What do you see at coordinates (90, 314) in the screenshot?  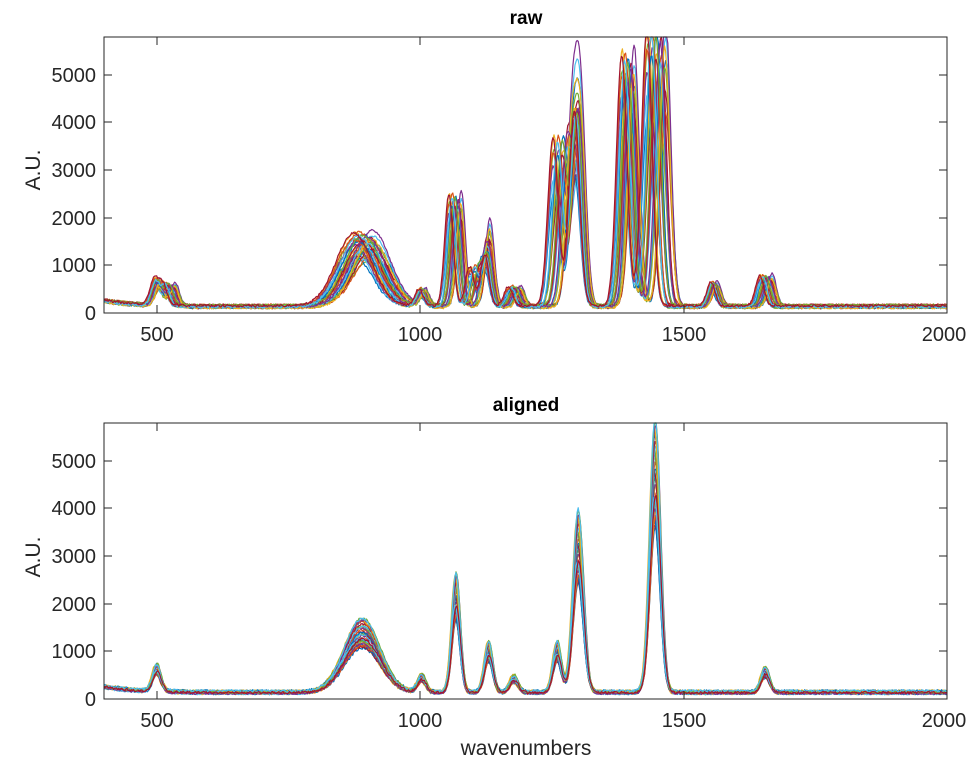 I see `raw-y-tick-label-0: 0` at bounding box center [90, 314].